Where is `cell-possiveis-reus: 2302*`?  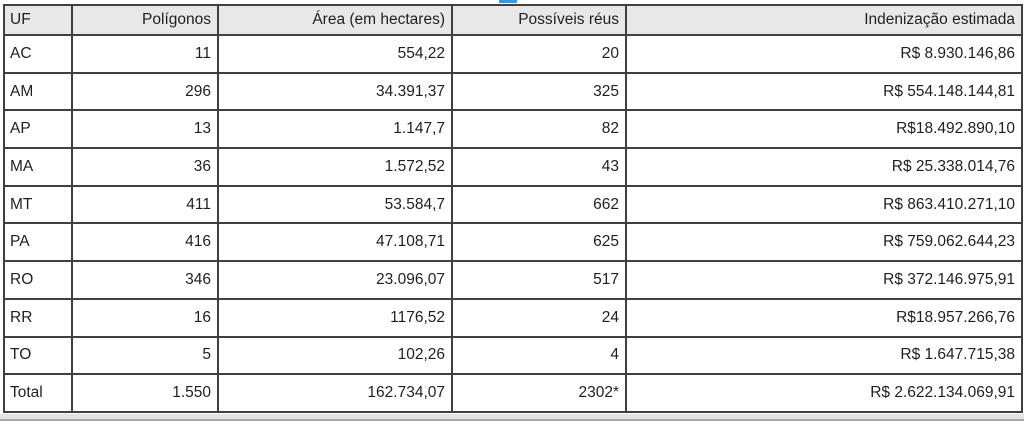 cell-possiveis-reus: 2302* is located at coordinates (539, 393).